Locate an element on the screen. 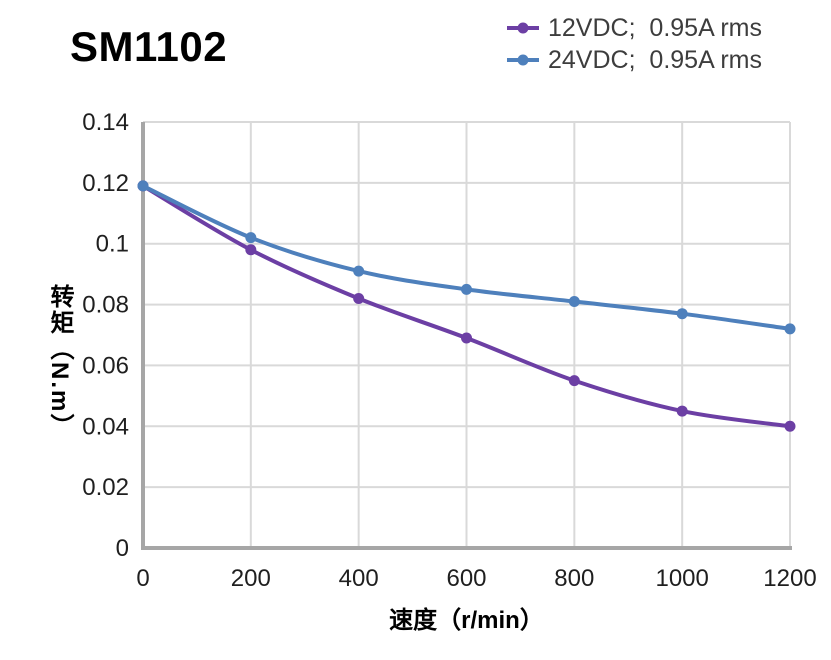  legend-item-24vdc: 24VDC; 0.95A rms is located at coordinates (634, 60).